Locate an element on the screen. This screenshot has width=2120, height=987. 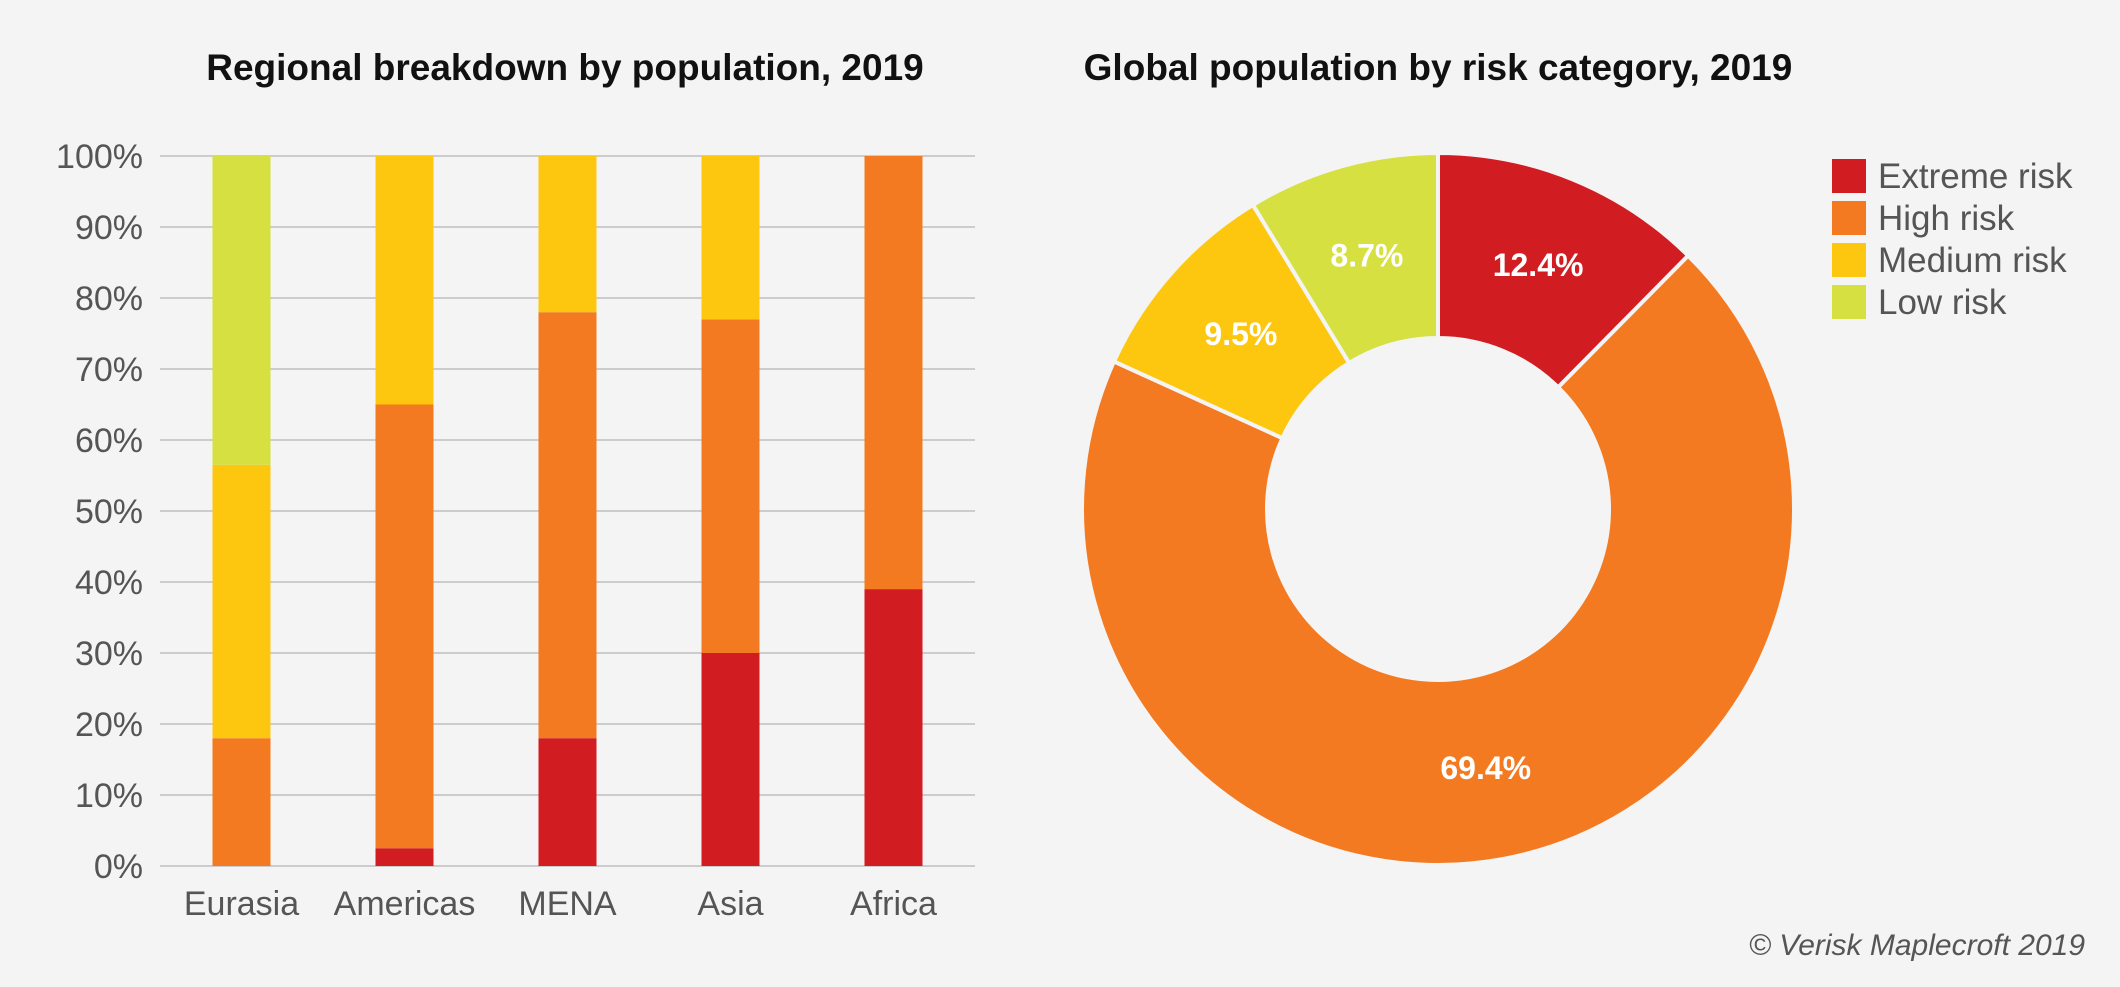
bar-segment-americas-high-risk is located at coordinates (404, 626).